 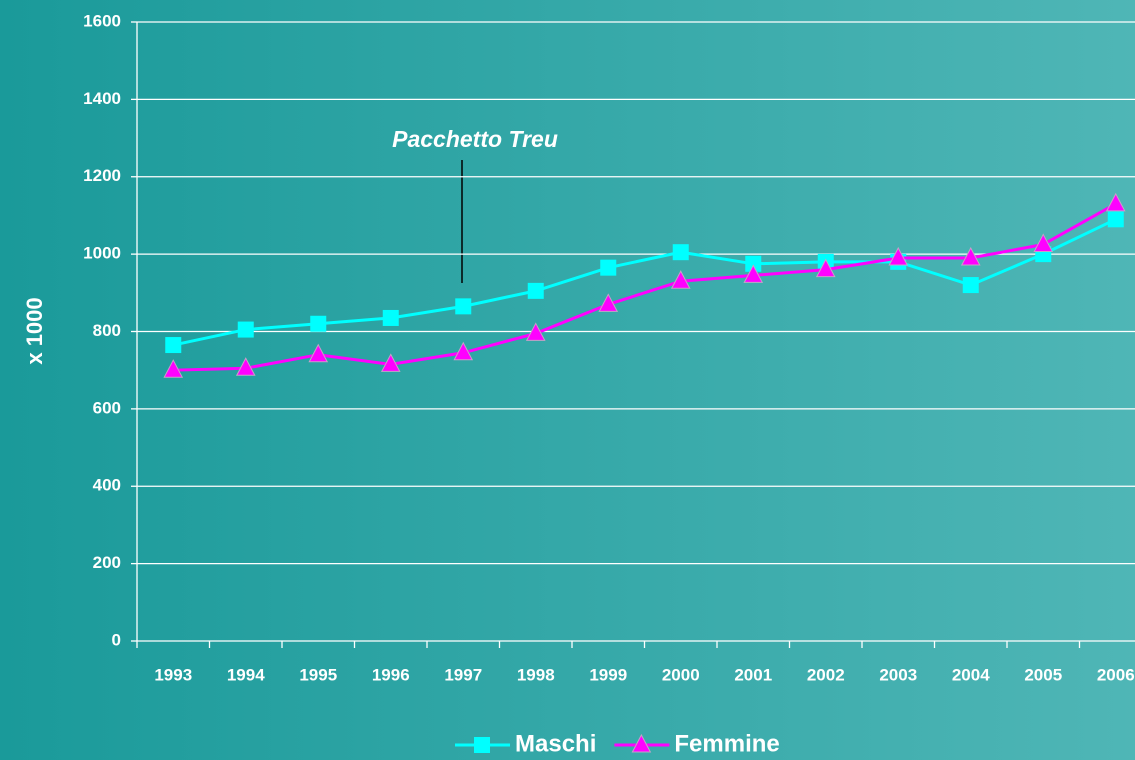 I want to click on y-tick-label: 1000, so click(x=102, y=253).